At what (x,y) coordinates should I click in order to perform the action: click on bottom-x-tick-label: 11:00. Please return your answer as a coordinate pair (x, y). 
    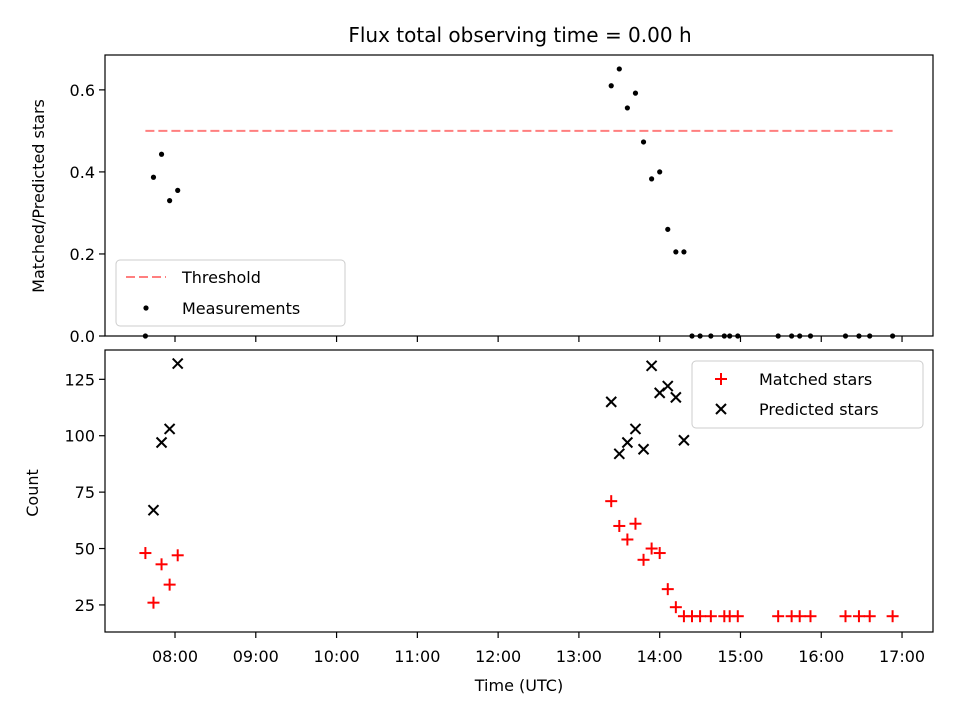
    Looking at the image, I should click on (417, 656).